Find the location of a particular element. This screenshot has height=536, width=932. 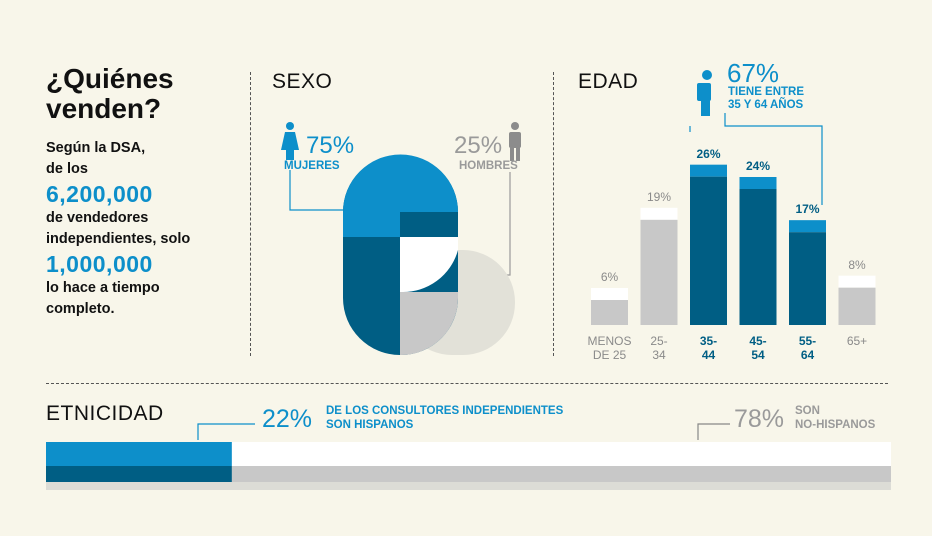

callout-graphic is located at coordinates (756, 137).